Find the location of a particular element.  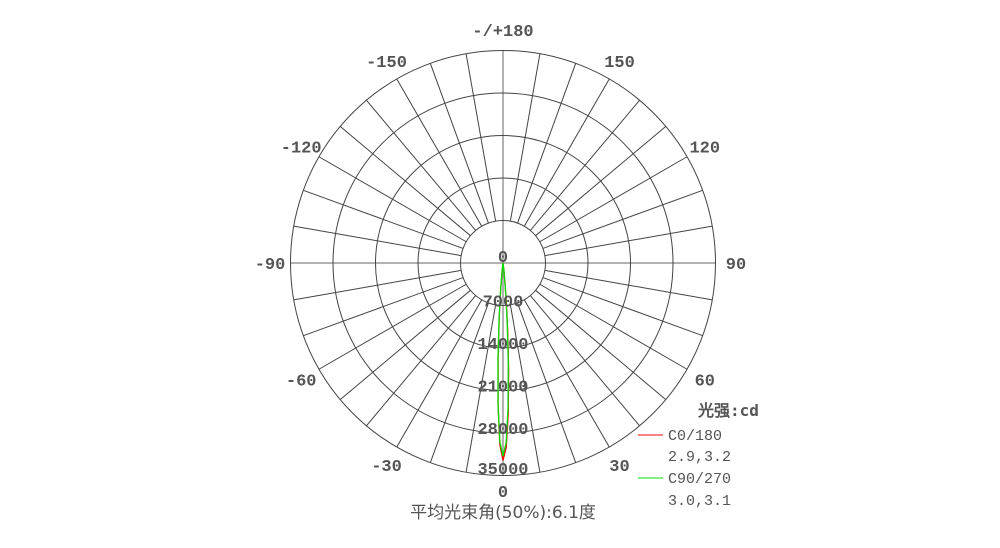

legend-series-c90: C90/270 is located at coordinates (699, 479).